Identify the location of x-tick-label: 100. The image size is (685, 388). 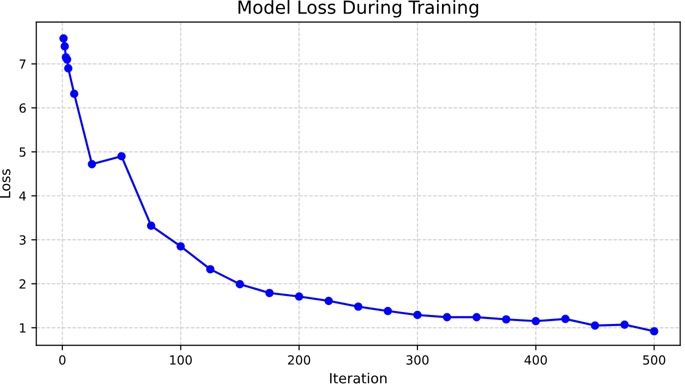
(181, 360).